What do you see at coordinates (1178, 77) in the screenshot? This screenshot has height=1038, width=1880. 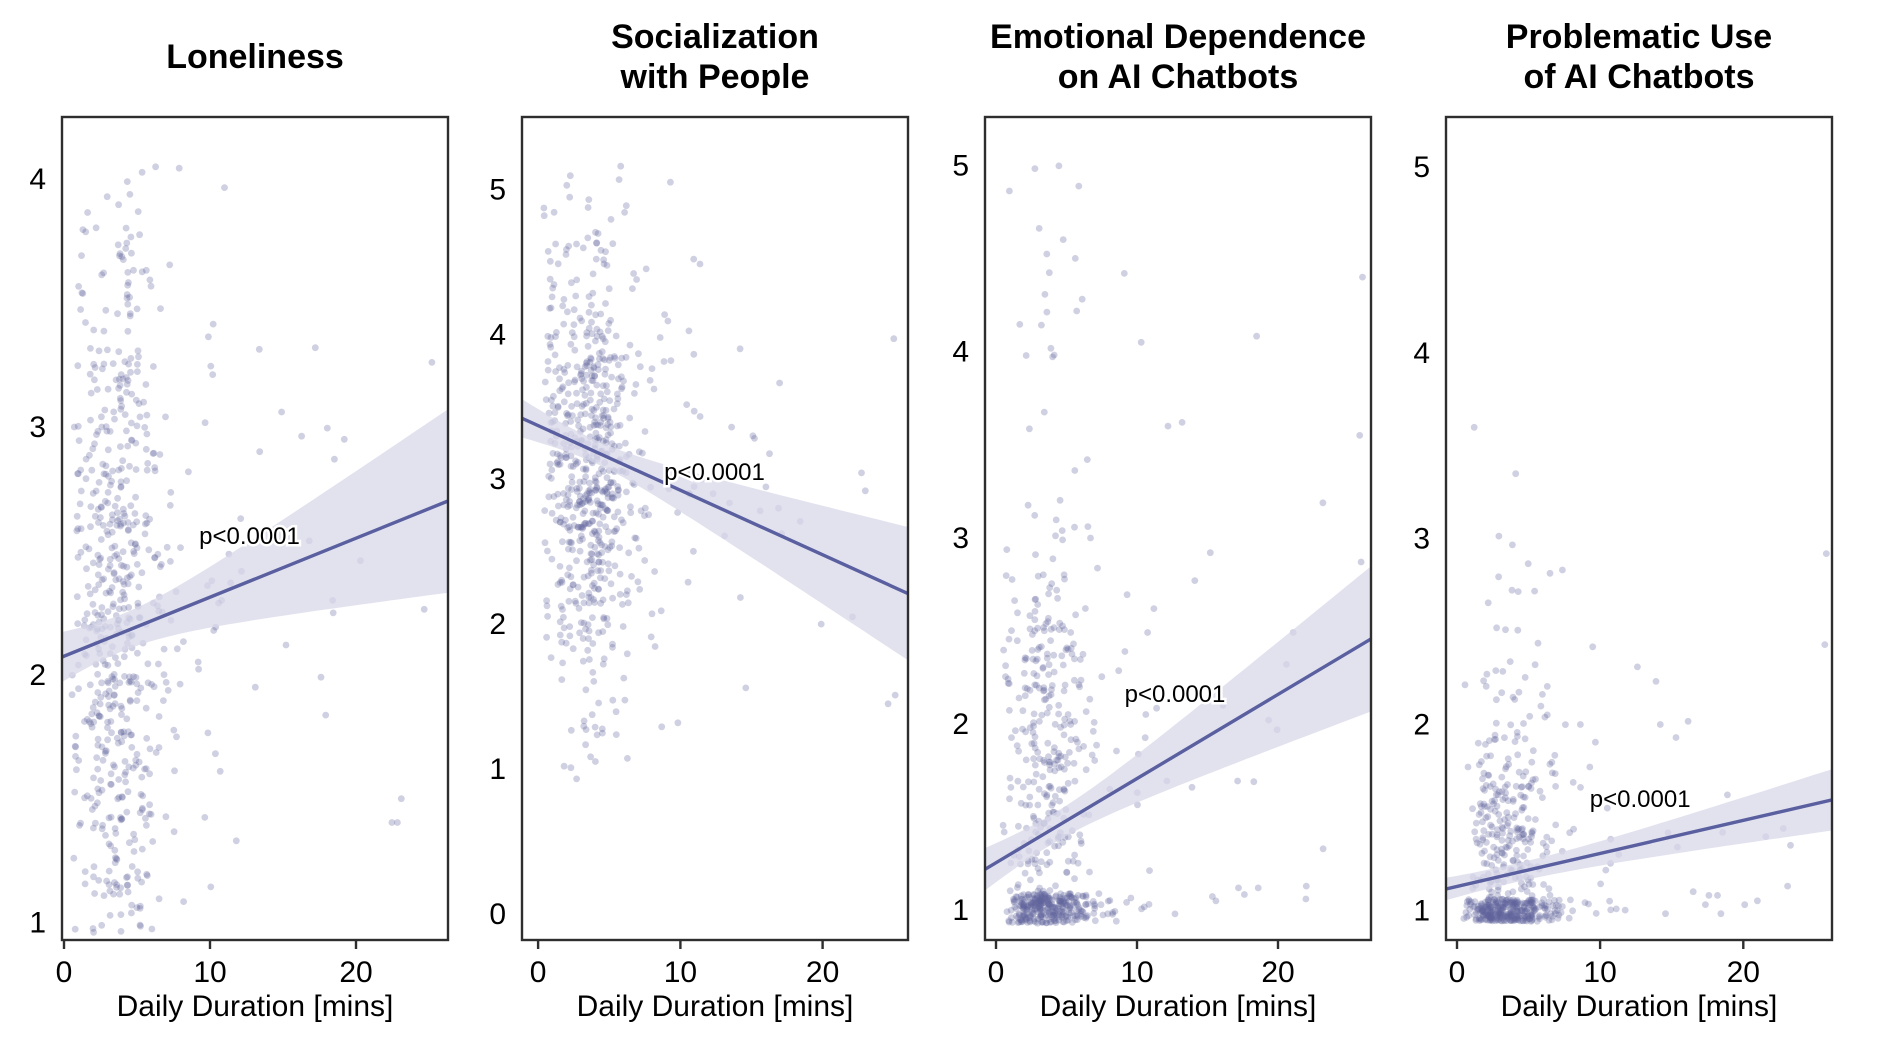 I see `panel-title-line2: on AI Chatbots` at bounding box center [1178, 77].